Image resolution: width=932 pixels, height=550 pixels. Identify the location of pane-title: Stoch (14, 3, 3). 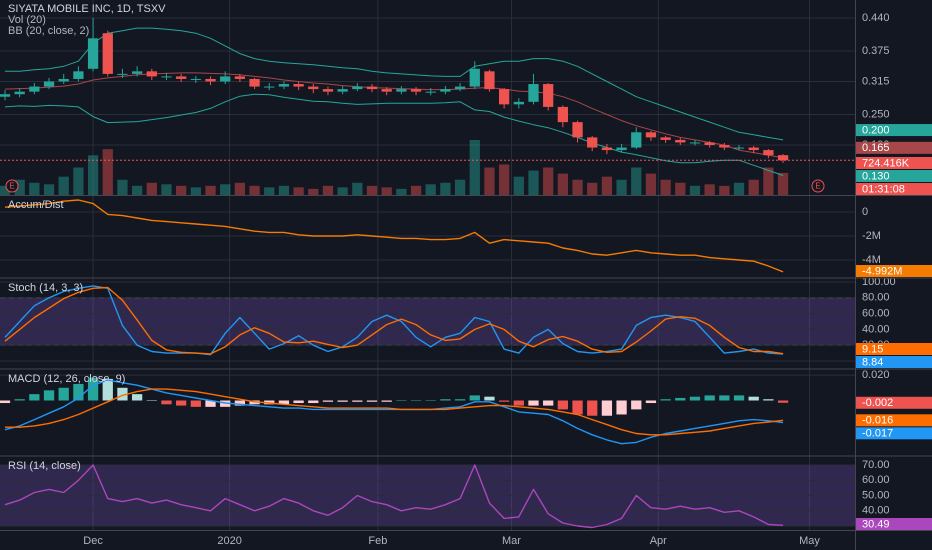
(45, 288).